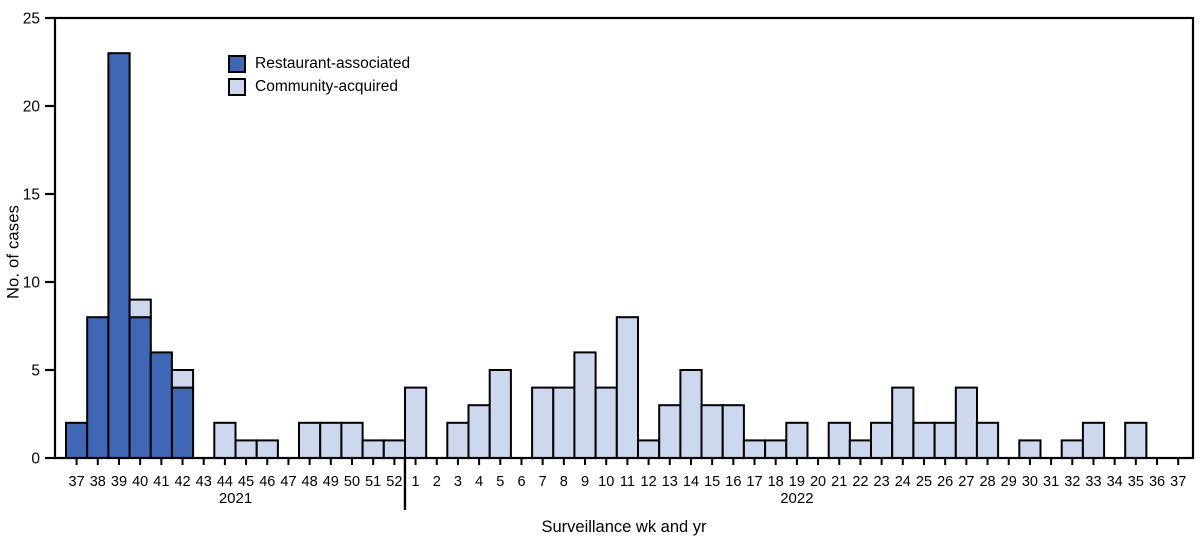 The width and height of the screenshot is (1200, 544). Describe the element at coordinates (606, 423) in the screenshot. I see `bar-wk10-community` at that location.